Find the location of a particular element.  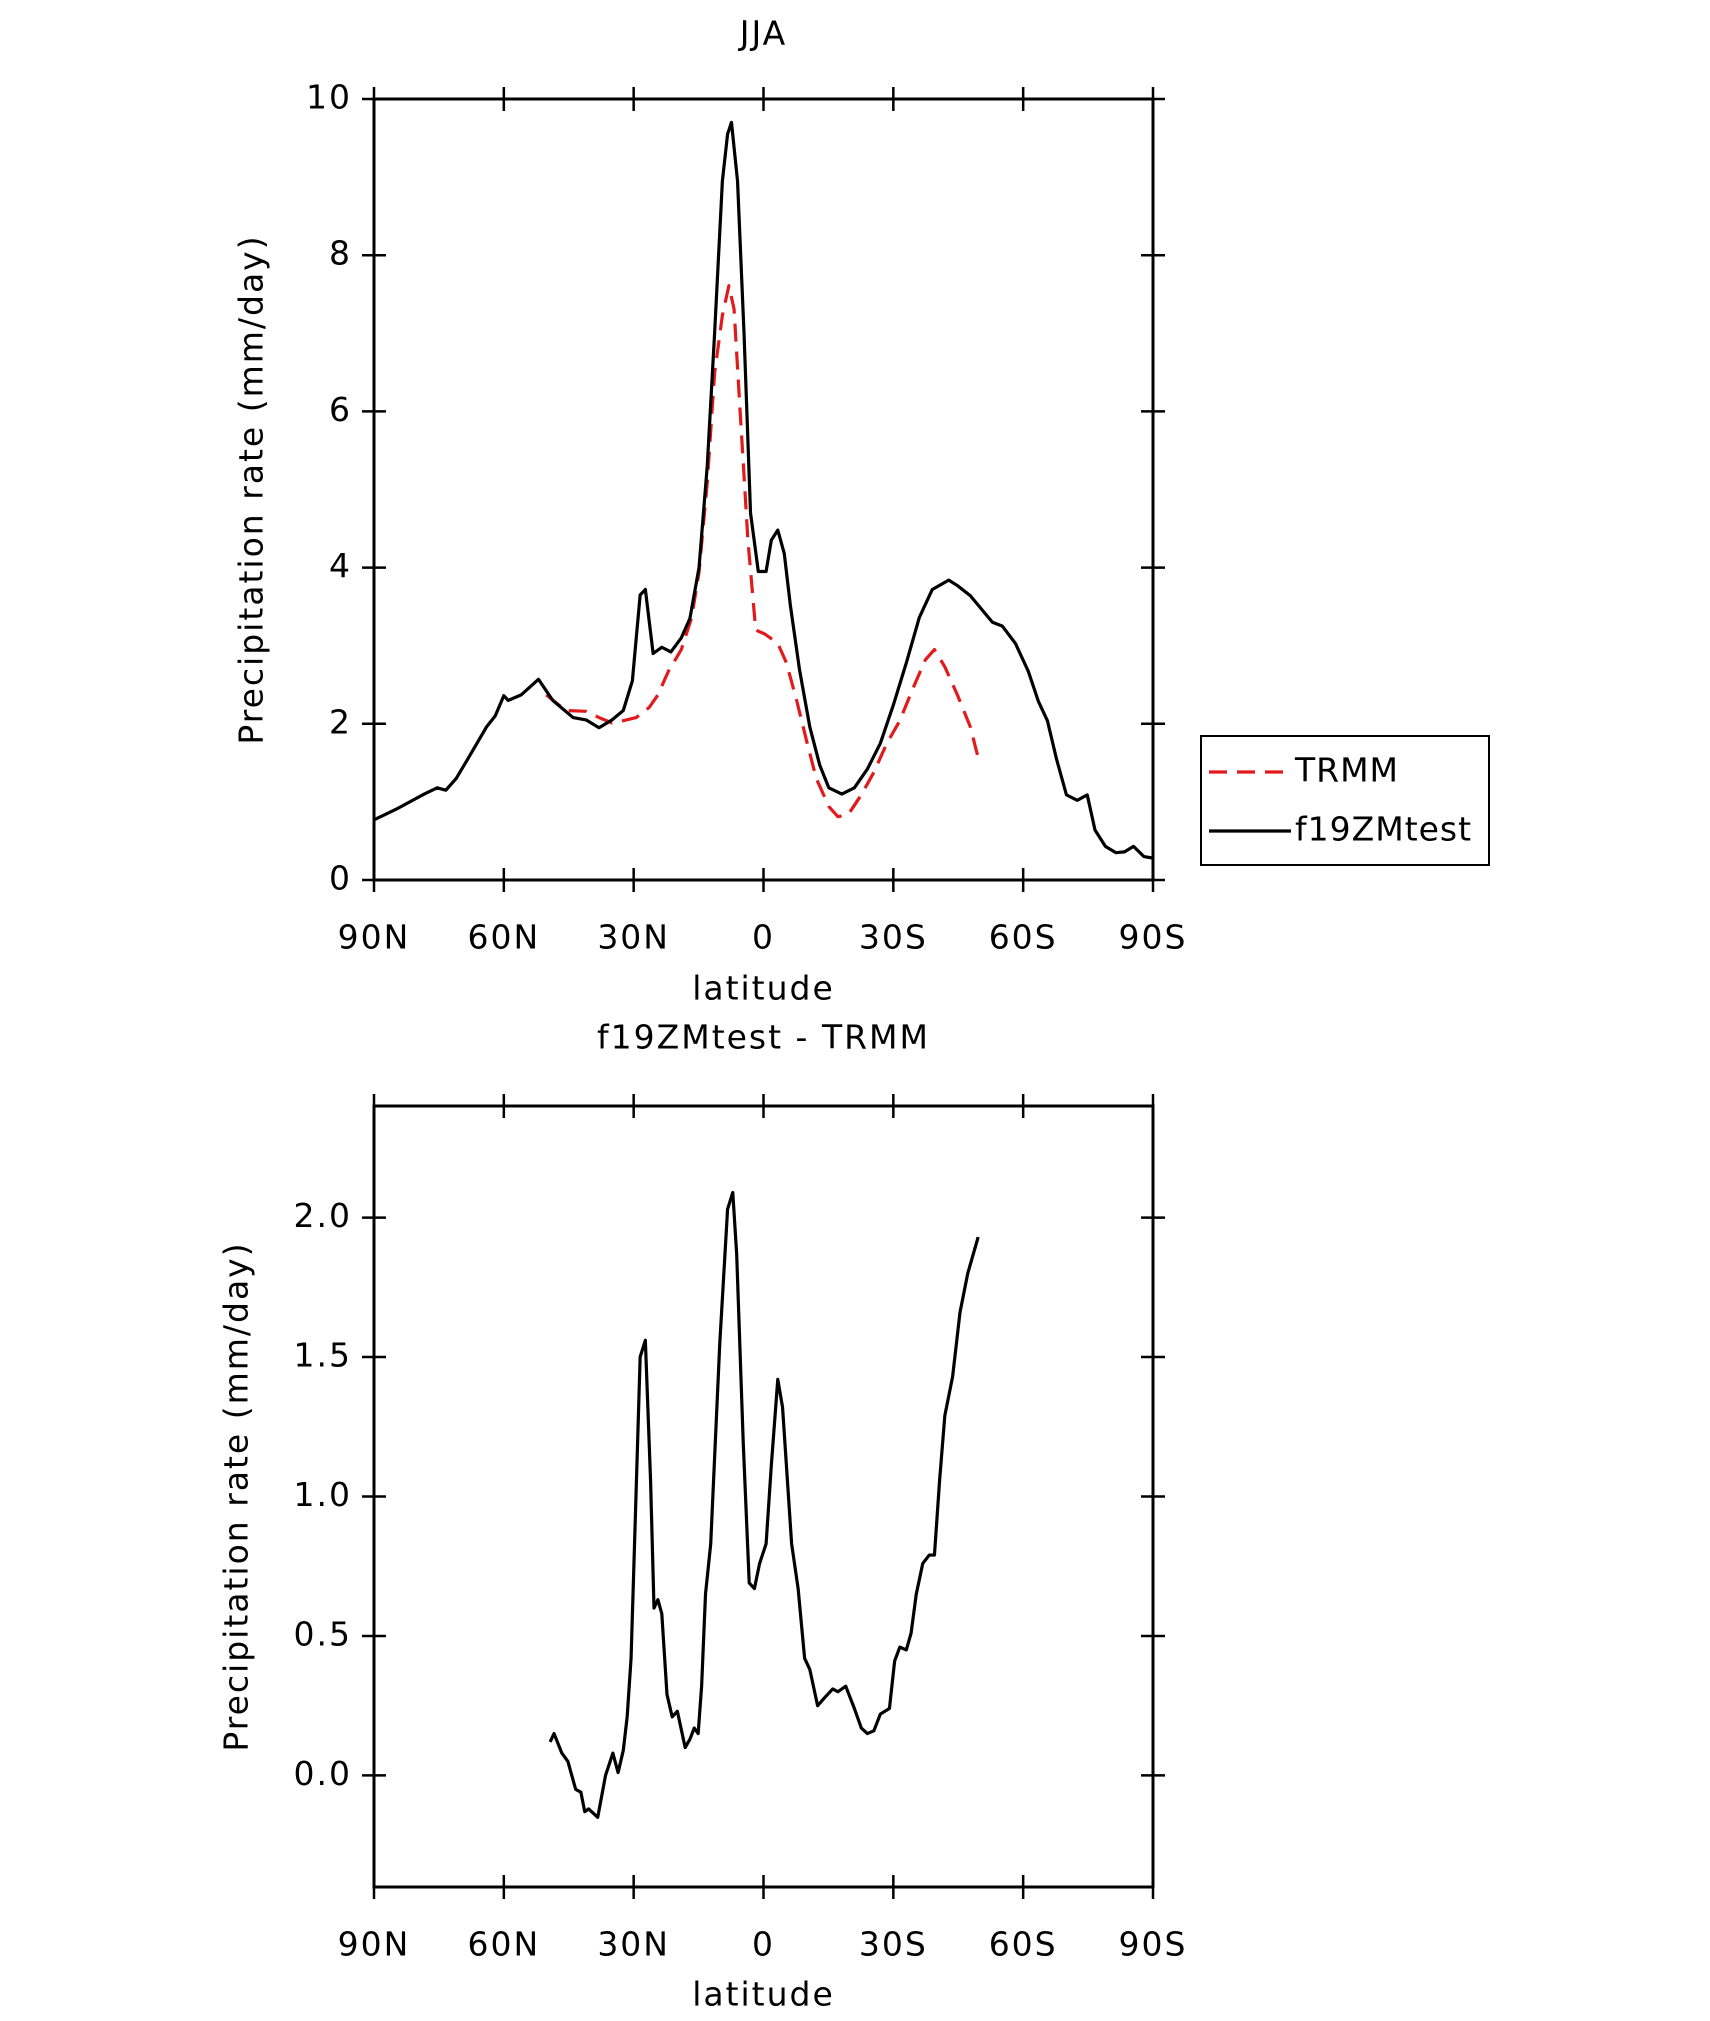

legend-box is located at coordinates (1345, 800).